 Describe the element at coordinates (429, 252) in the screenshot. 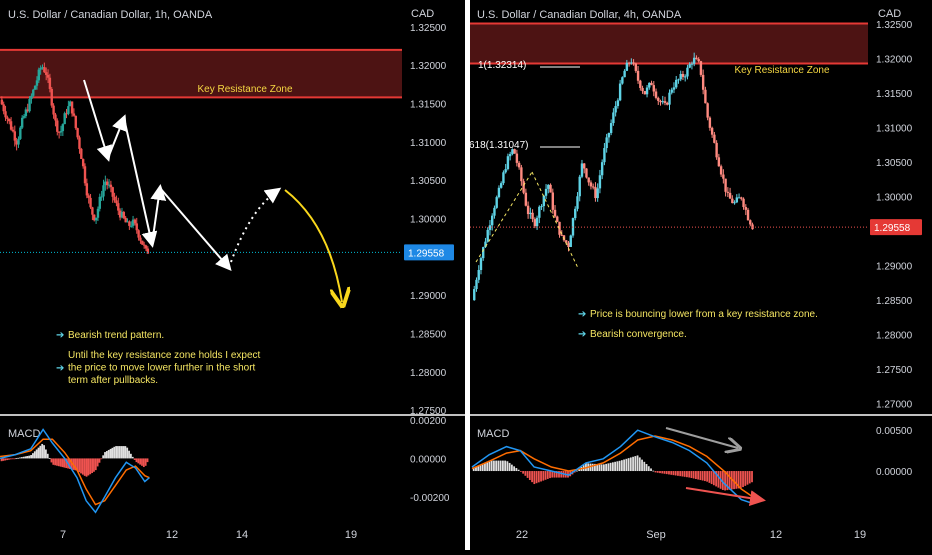

I see `left-current-price-badge` at that location.